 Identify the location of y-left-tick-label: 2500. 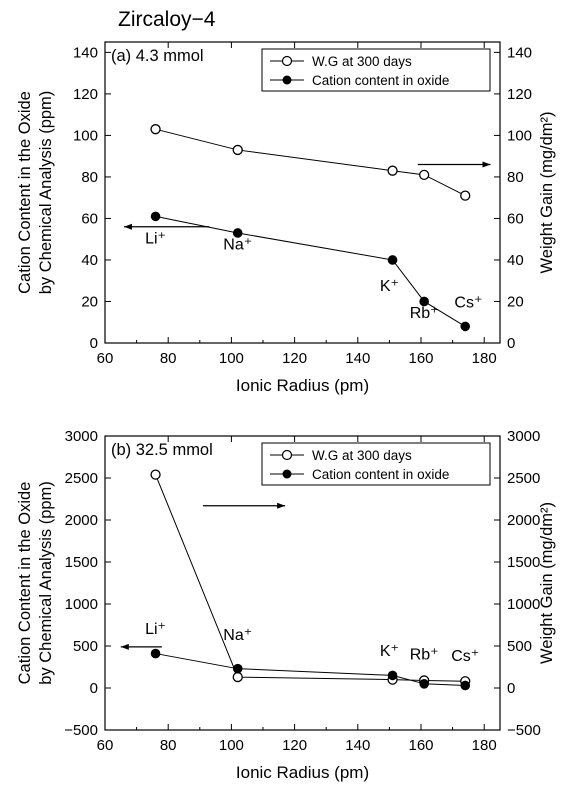
(81, 478).